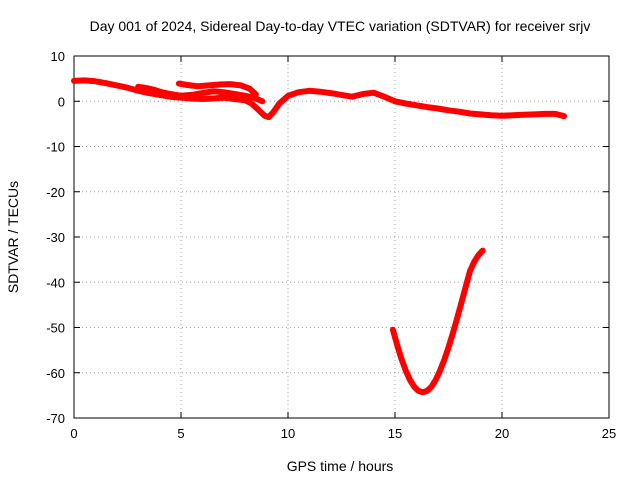  I want to click on x-axis-label: GPS time / hours, so click(340, 466).